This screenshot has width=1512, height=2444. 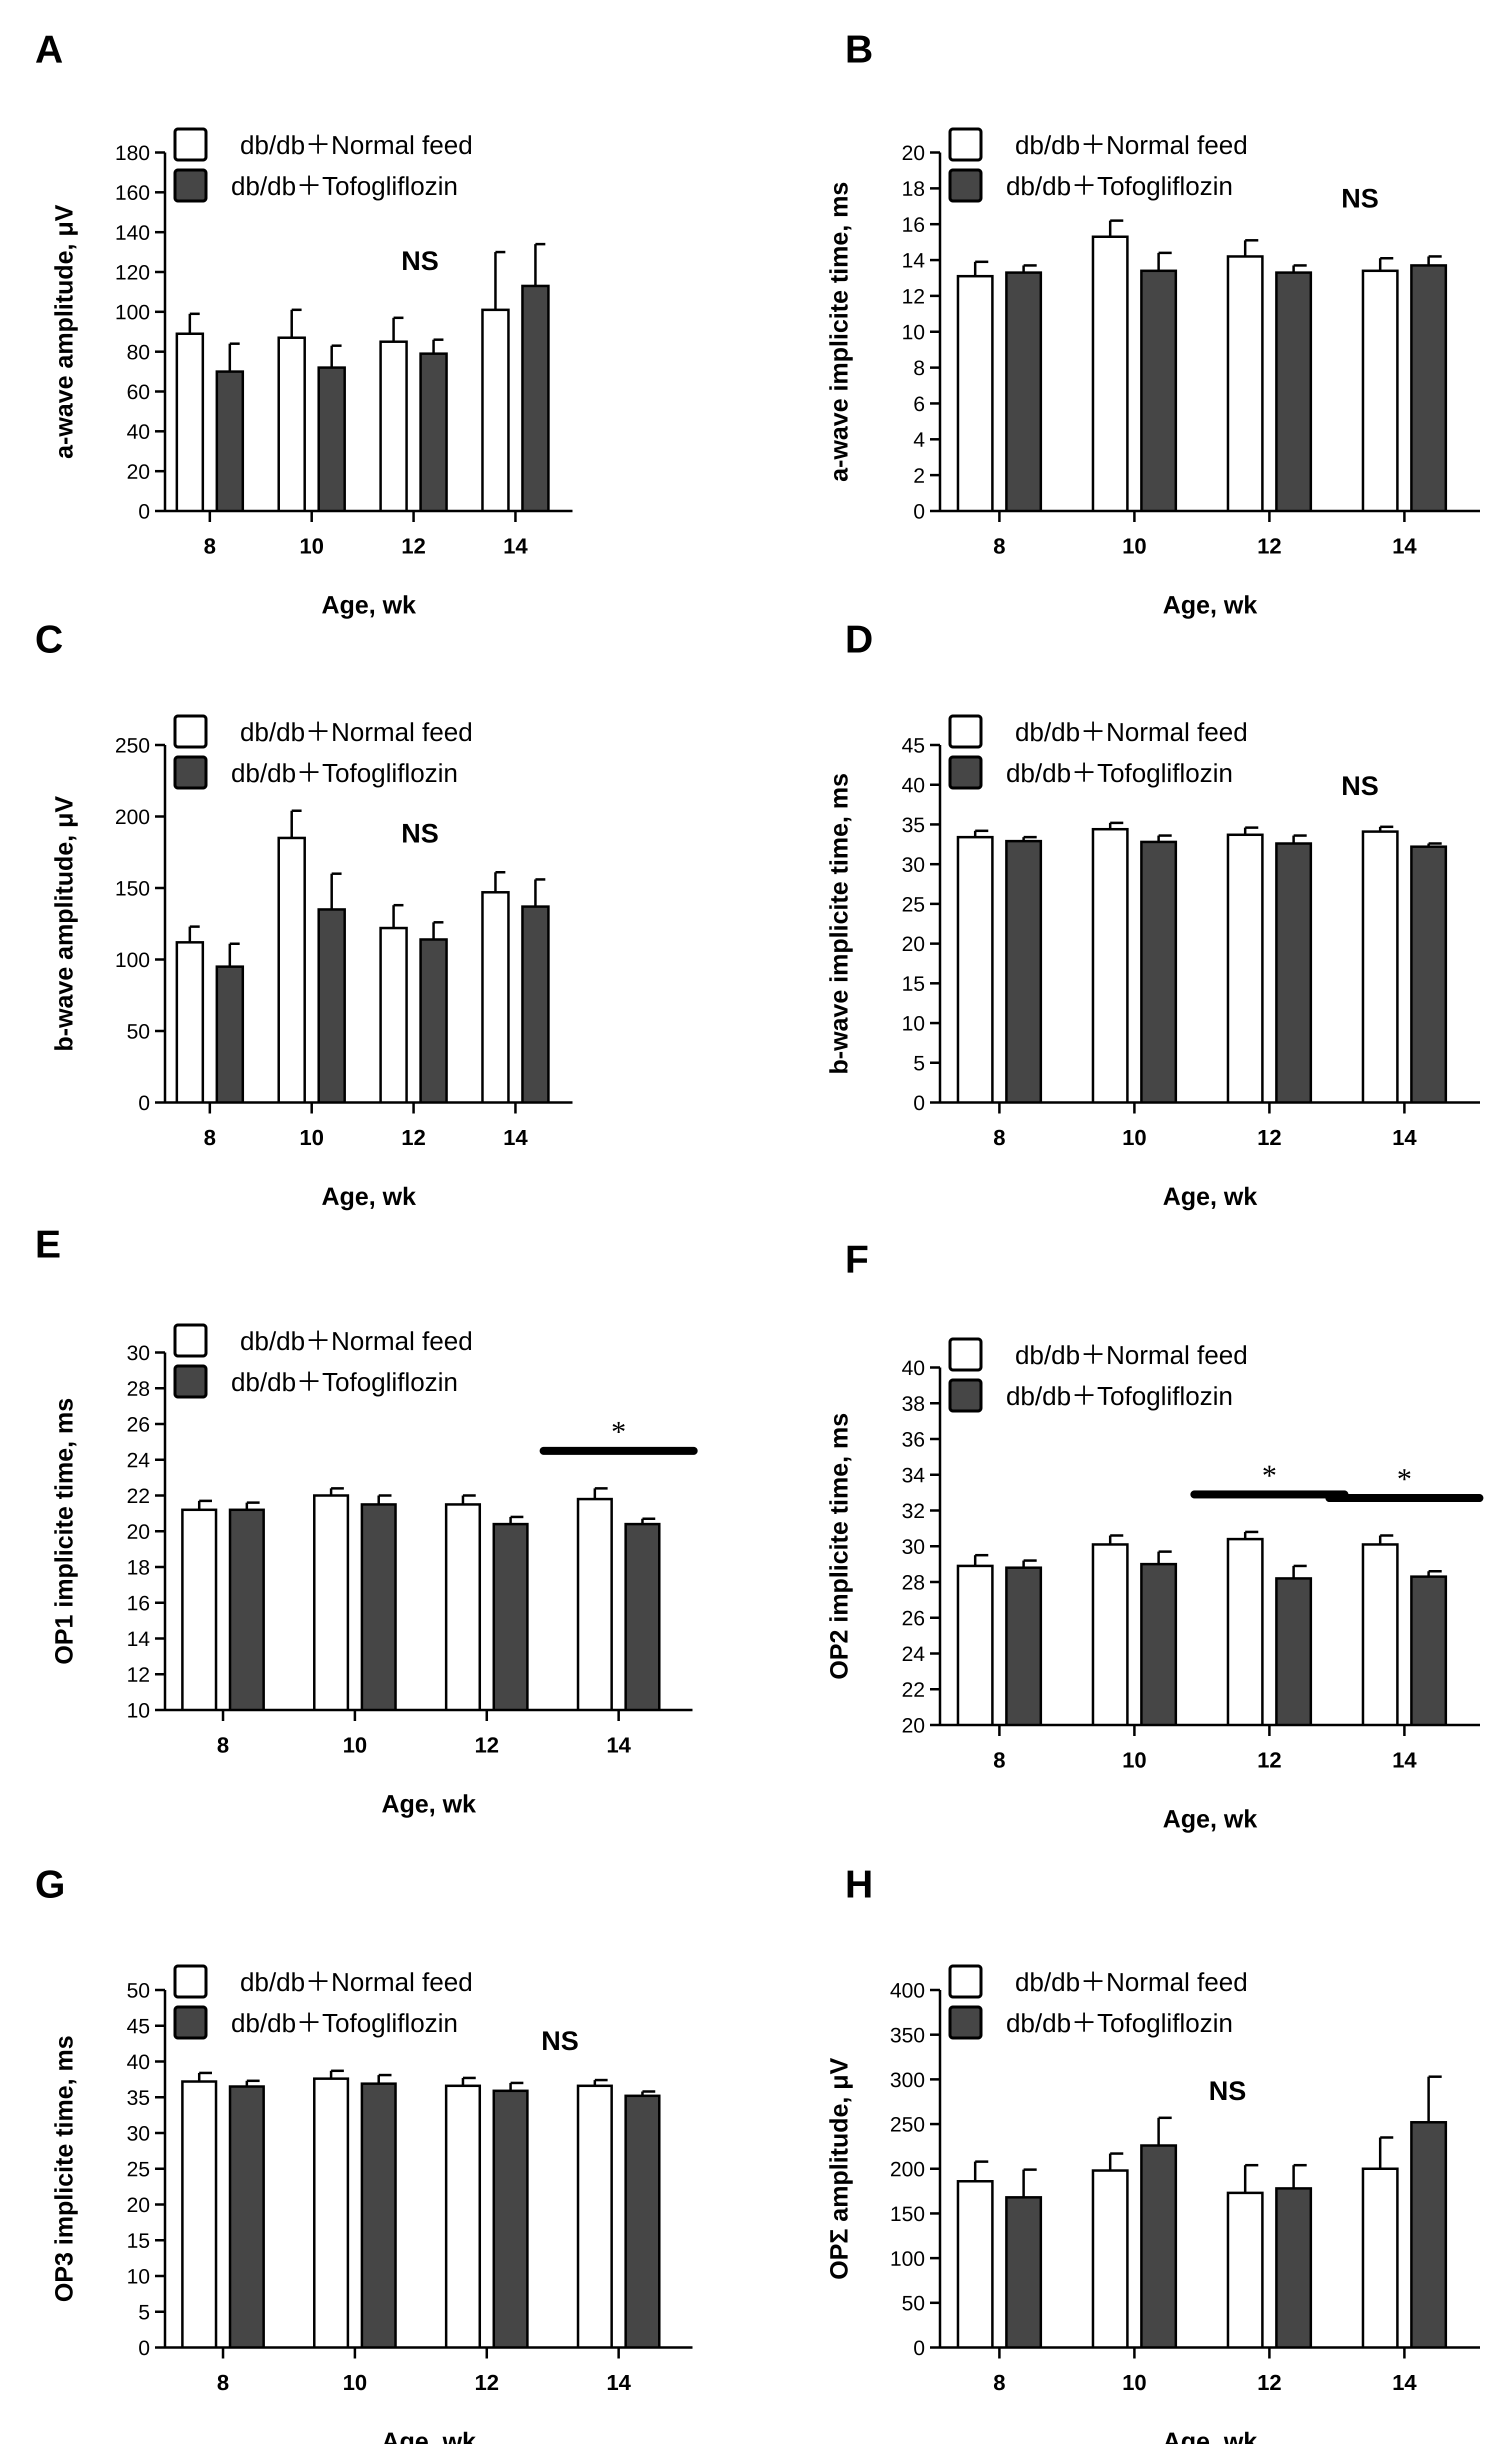 What do you see at coordinates (138, 2169) in the screenshot?
I see `y-tick-label: 25` at bounding box center [138, 2169].